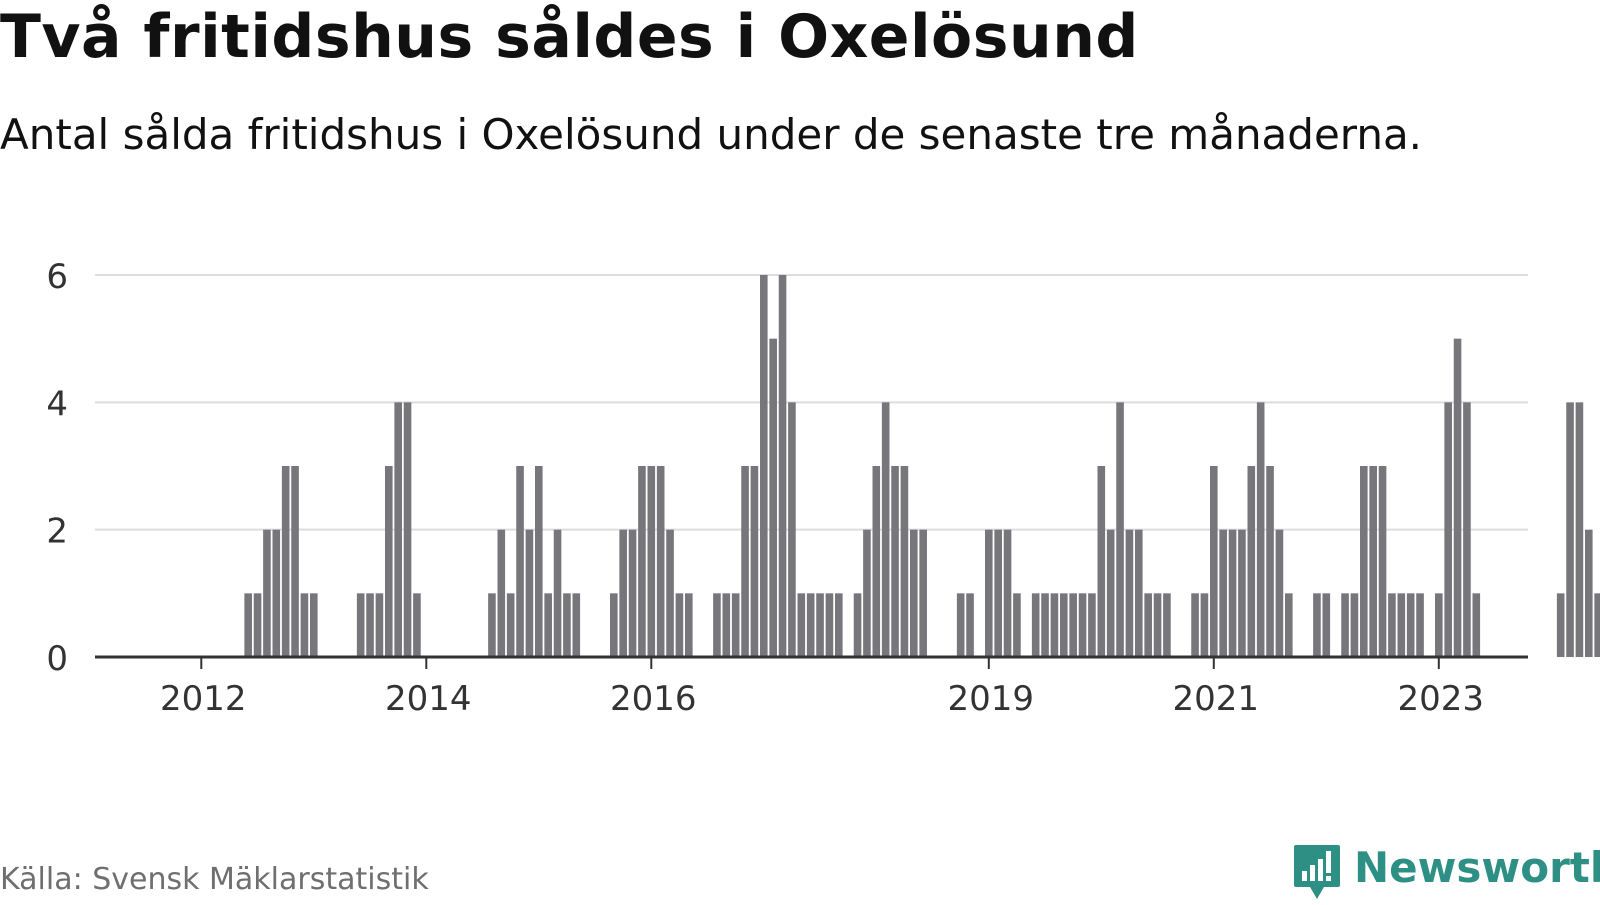  Describe the element at coordinates (214, 879) in the screenshot. I see `source-note: Källa: Svensk Mäklarstatistik` at that location.